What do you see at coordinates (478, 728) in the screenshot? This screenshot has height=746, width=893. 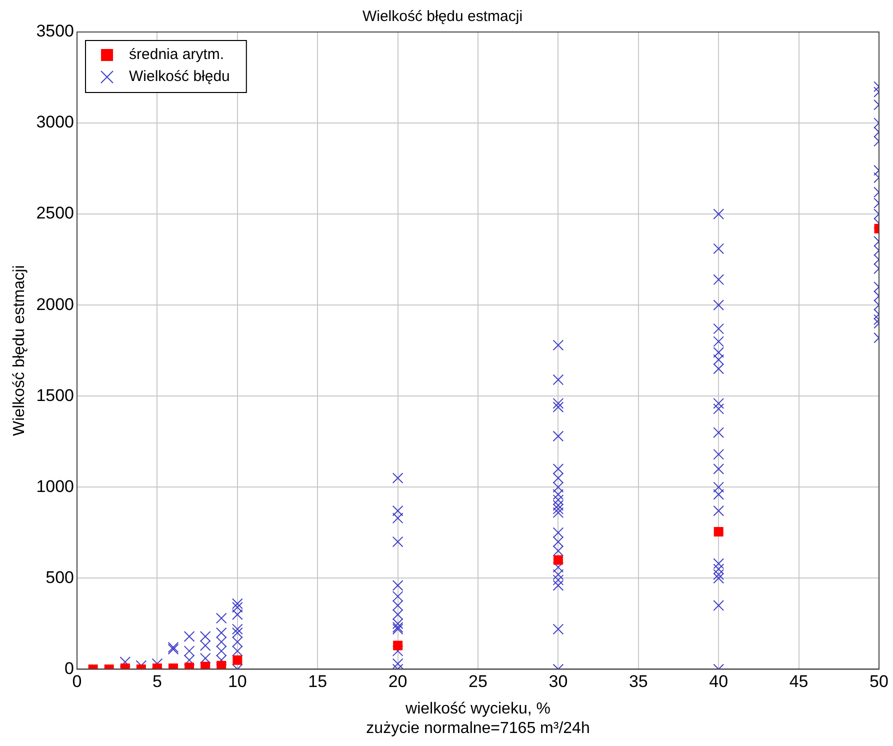 I see `text: zużycie normalne=7165 m³/24h` at bounding box center [478, 728].